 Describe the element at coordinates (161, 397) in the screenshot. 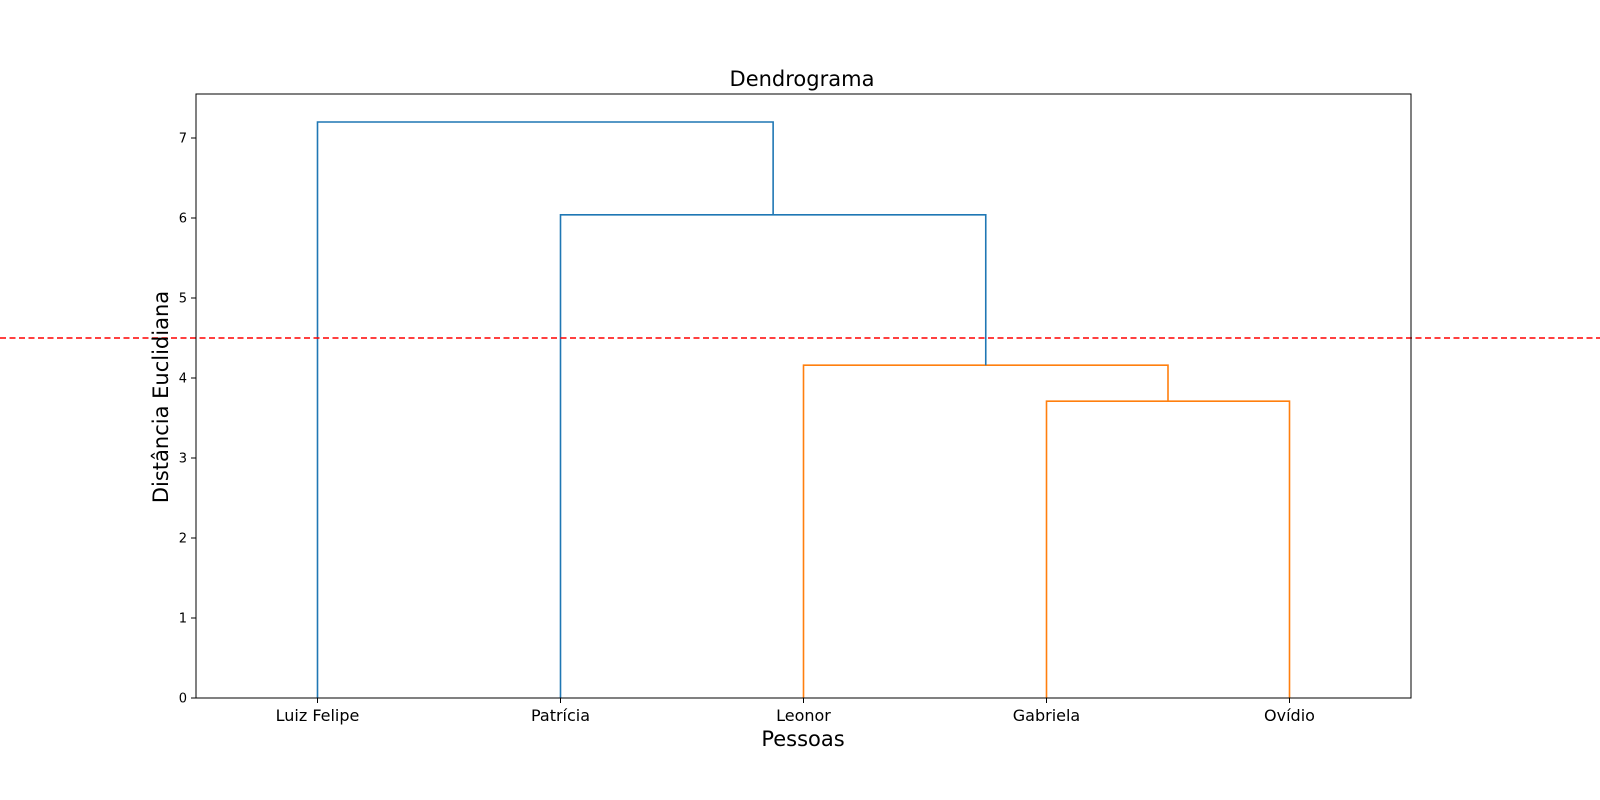

I see `y-axis-title: Distância Euclidiana` at that location.